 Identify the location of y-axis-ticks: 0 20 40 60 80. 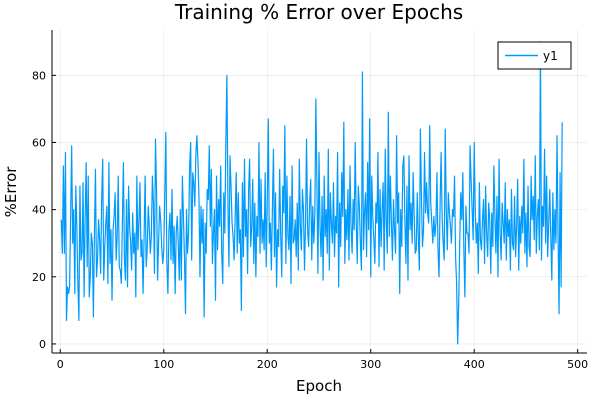
(44, 210).